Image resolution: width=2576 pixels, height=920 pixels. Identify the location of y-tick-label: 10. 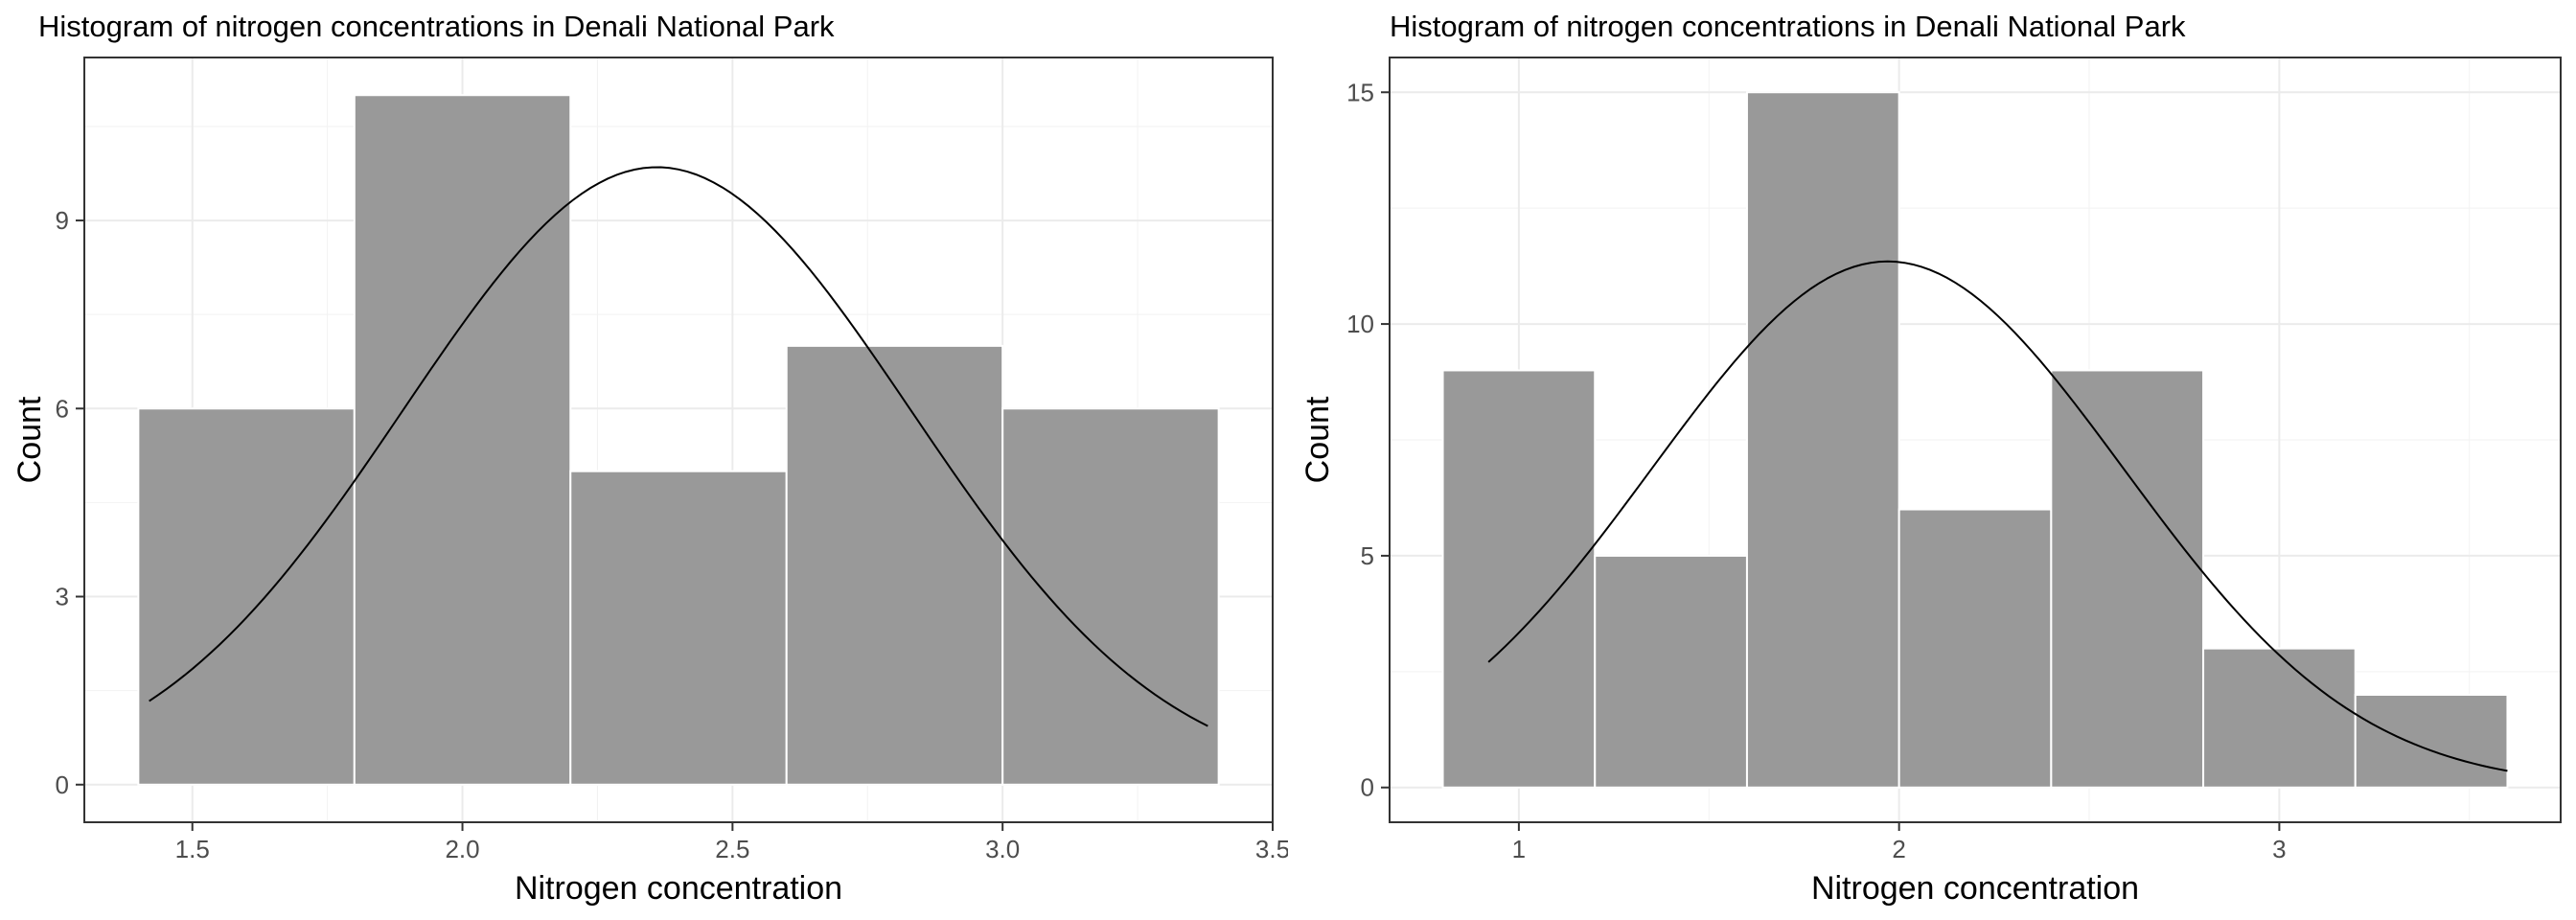
(1360, 324).